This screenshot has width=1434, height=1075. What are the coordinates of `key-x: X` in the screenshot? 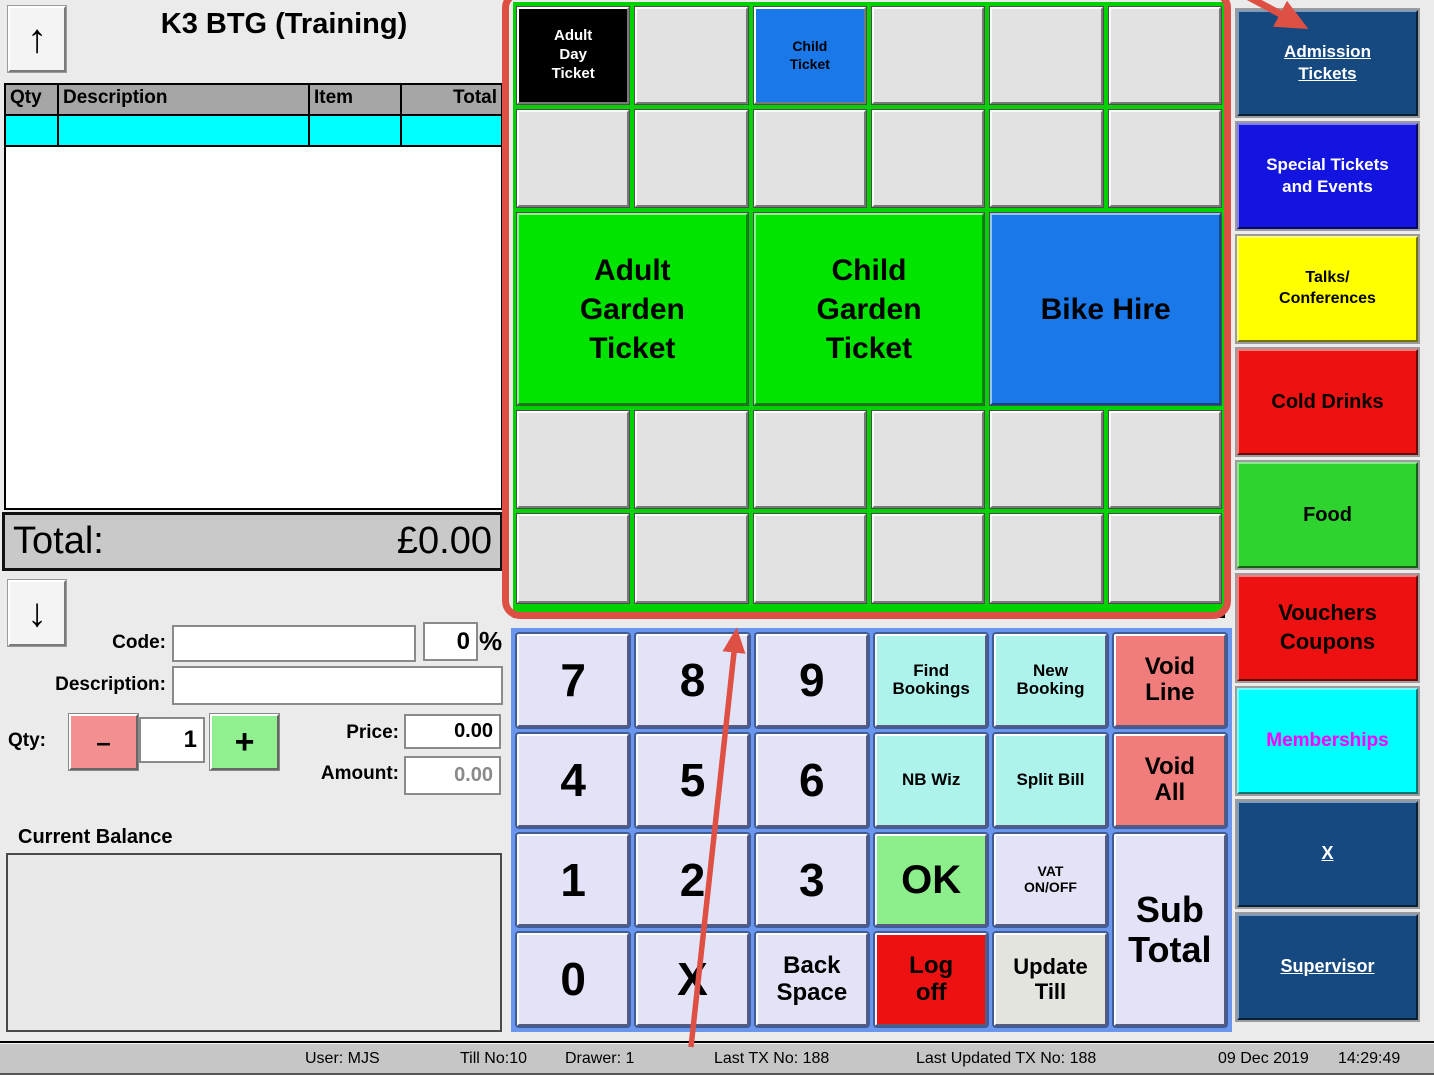 It's located at (692, 979).